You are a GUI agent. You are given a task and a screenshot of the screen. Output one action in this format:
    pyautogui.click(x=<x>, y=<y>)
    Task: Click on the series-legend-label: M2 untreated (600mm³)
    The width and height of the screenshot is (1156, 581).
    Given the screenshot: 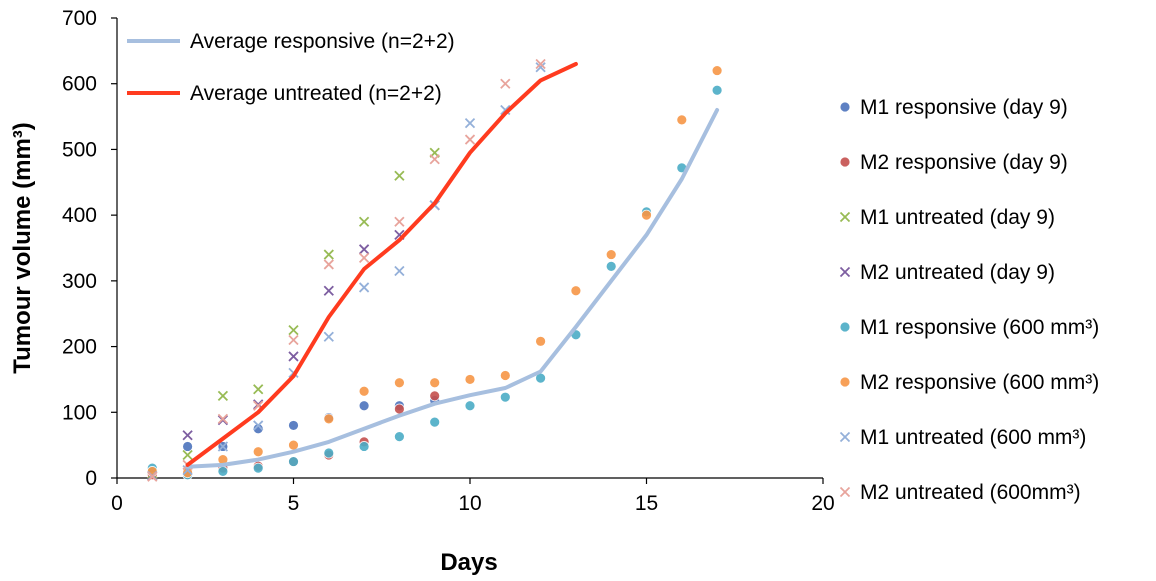 What is the action you would take?
    pyautogui.click(x=970, y=492)
    